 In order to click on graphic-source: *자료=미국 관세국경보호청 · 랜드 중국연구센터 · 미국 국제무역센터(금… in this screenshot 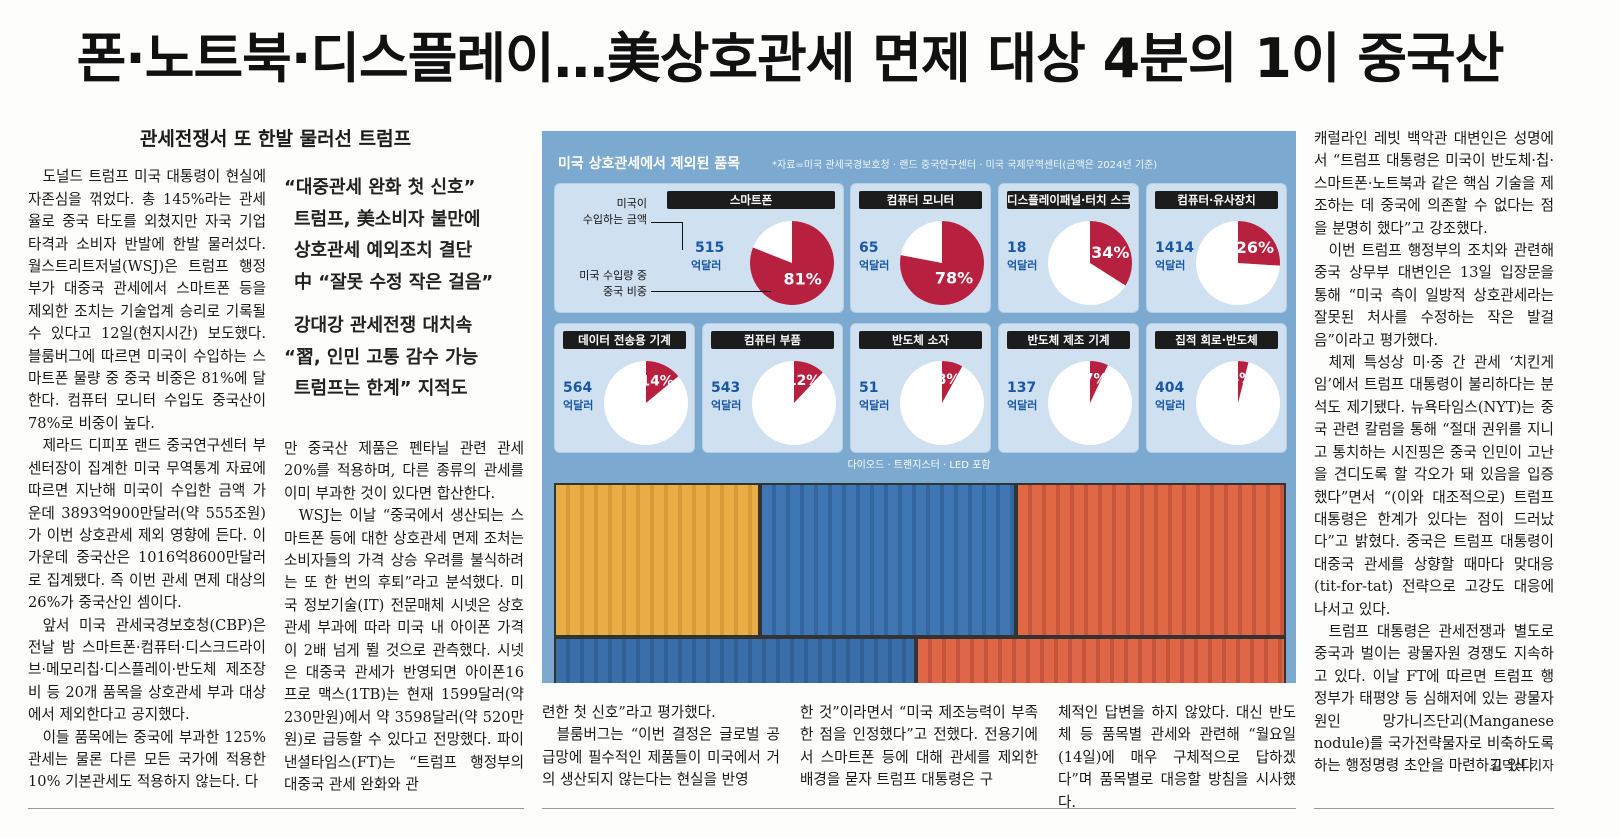, I will do `click(965, 165)`.